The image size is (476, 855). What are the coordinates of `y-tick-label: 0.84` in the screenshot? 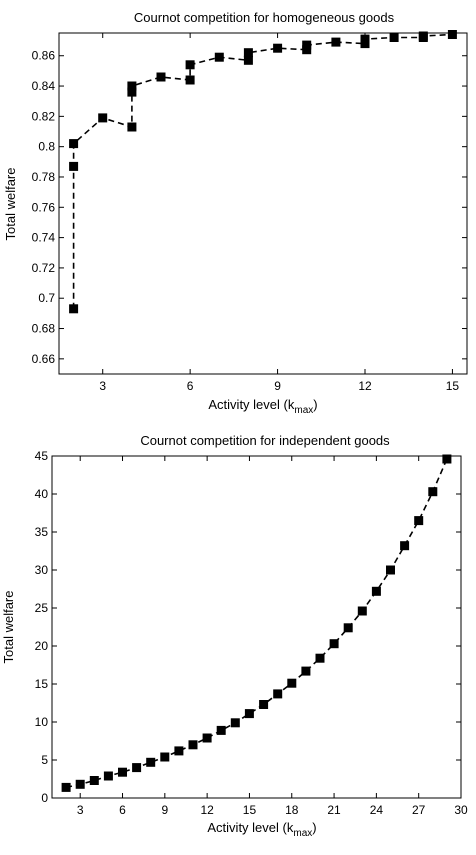 It's located at (44, 86).